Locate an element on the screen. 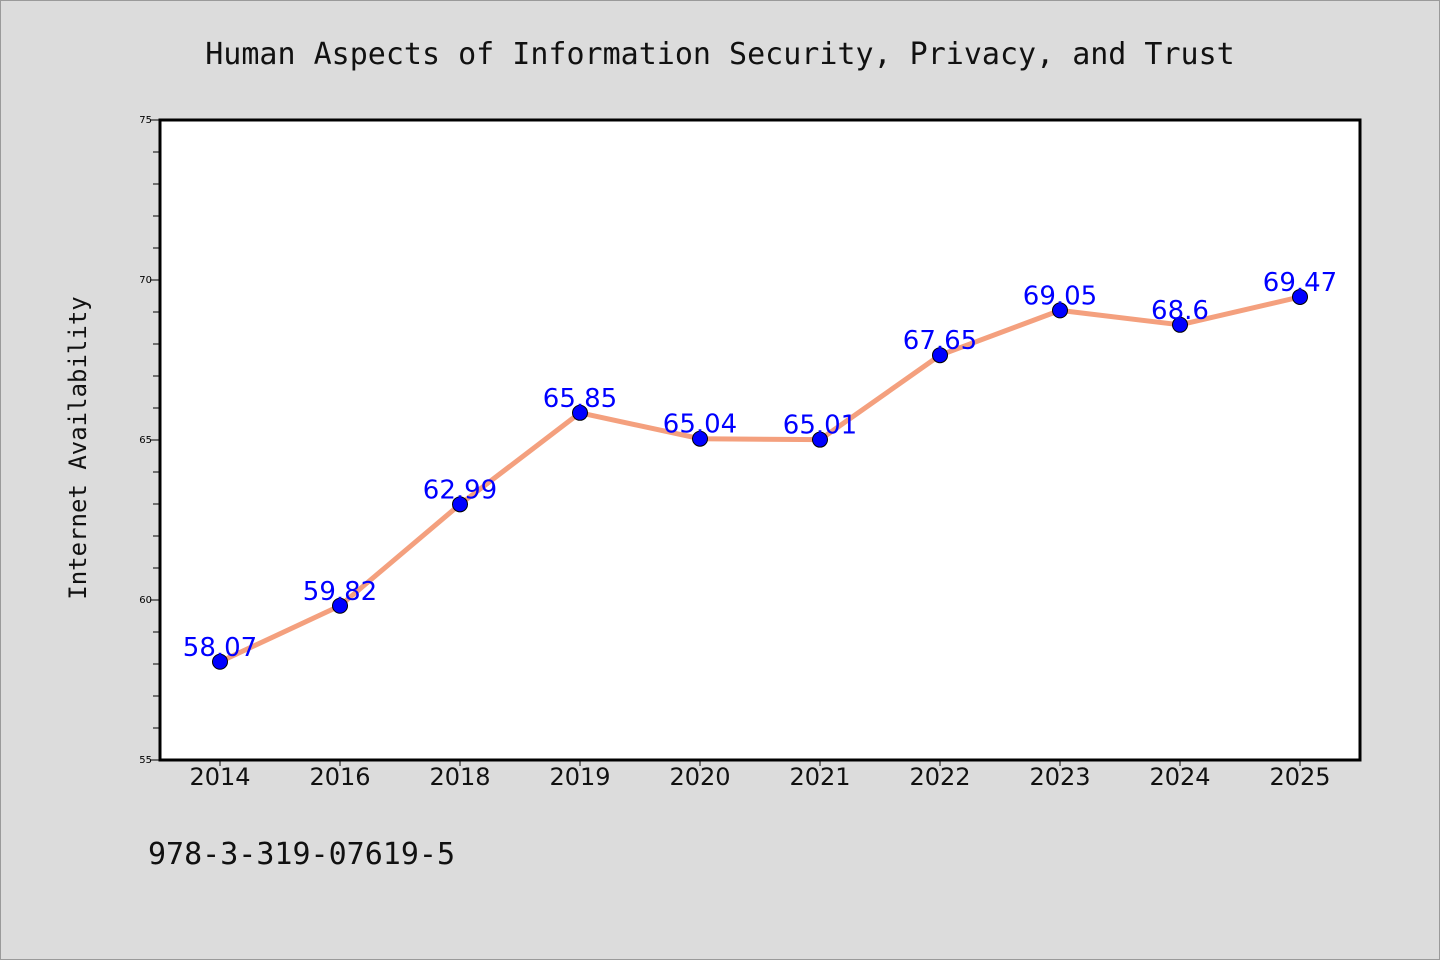 The height and width of the screenshot is (960, 1440). x-tick-label: 2014 is located at coordinates (219, 777).